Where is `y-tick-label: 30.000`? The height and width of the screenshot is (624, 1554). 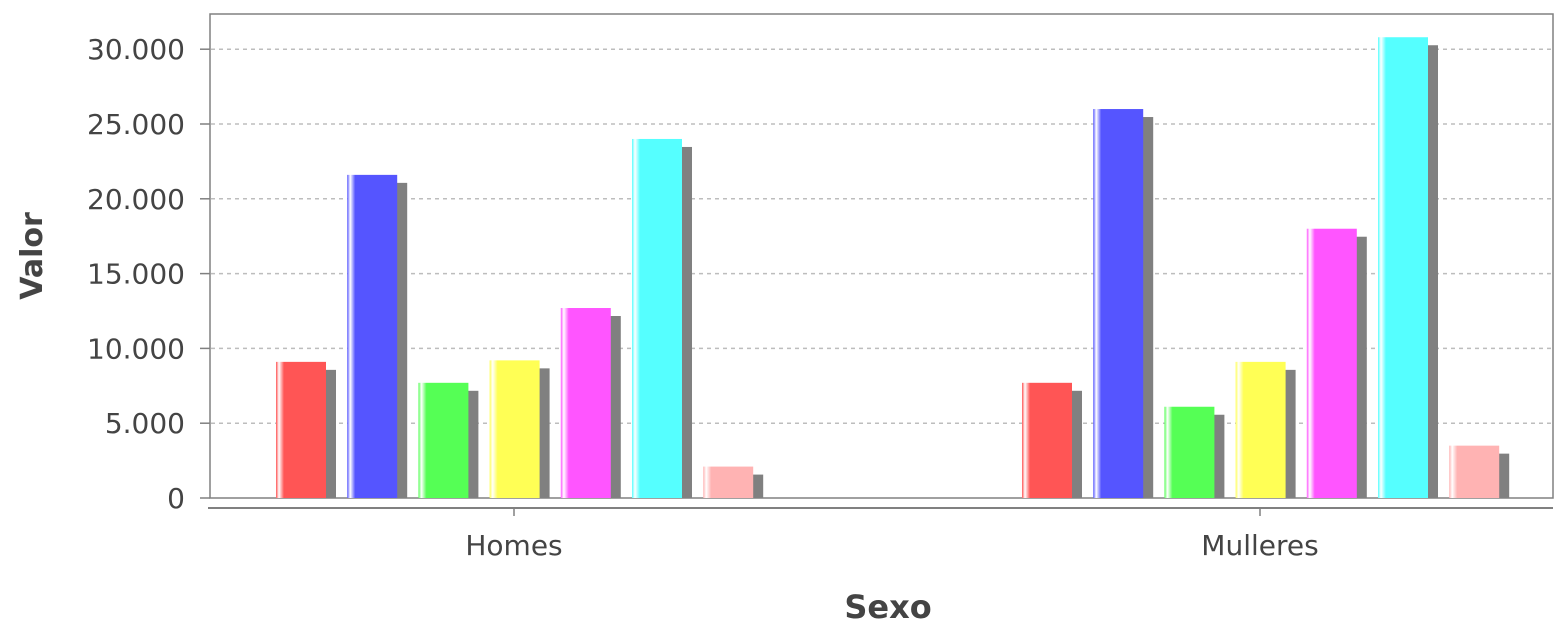 y-tick-label: 30.000 is located at coordinates (136, 49).